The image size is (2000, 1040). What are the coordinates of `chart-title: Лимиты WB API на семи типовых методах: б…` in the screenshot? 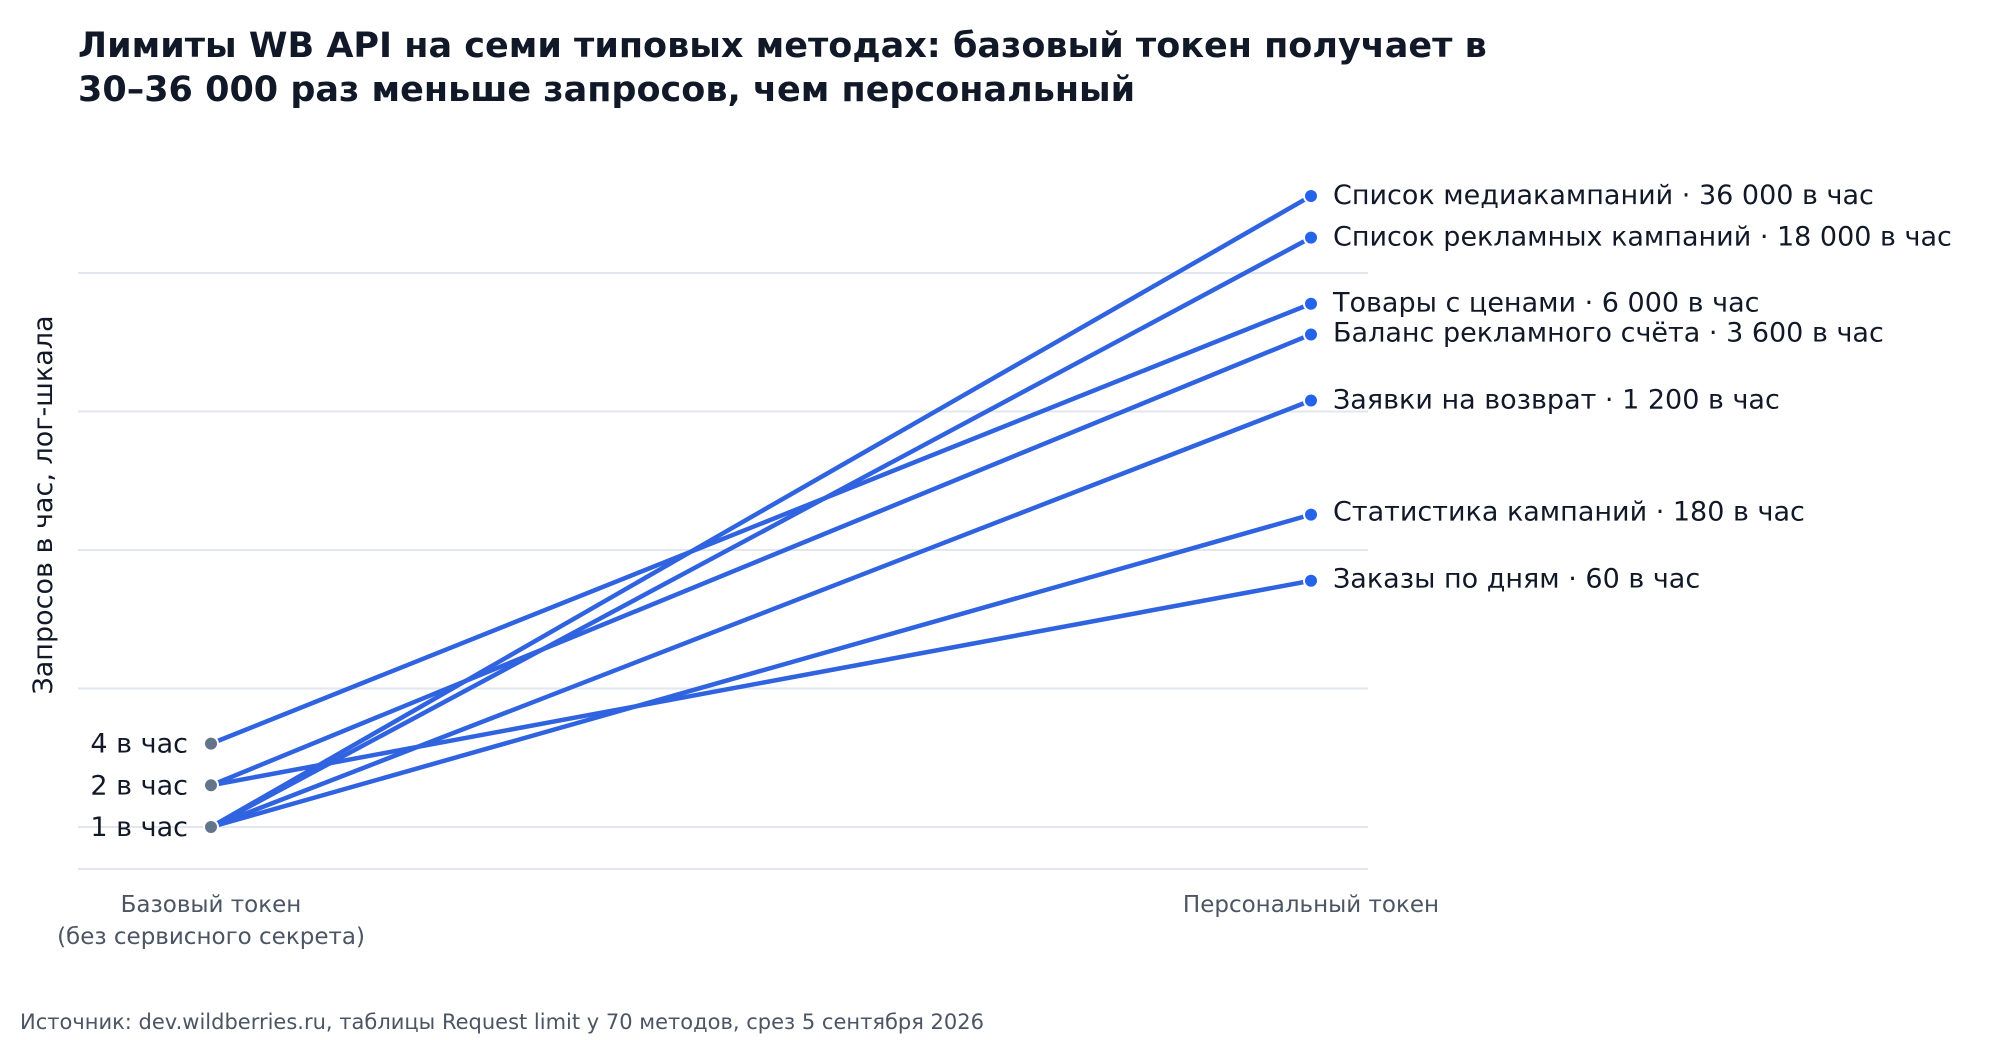 It's located at (858, 68).